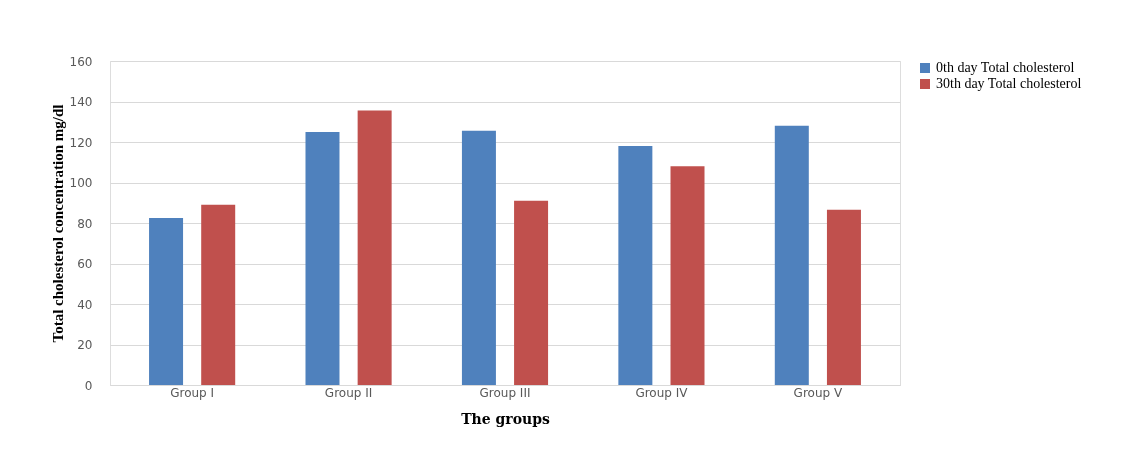 Image resolution: width=1127 pixels, height=457 pixels. Describe the element at coordinates (818, 392) in the screenshot. I see `x-tick-label: Group V` at that location.